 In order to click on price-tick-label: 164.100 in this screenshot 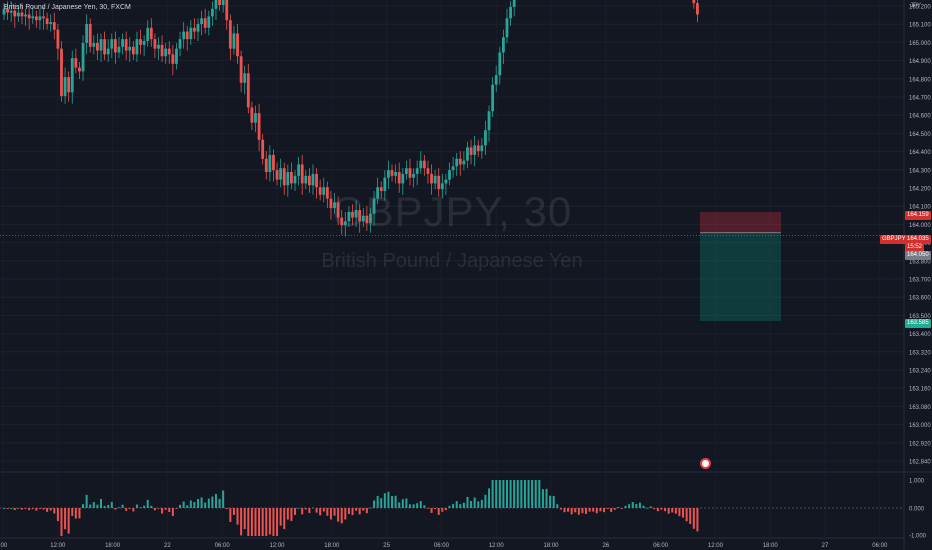, I will do `click(920, 208)`.